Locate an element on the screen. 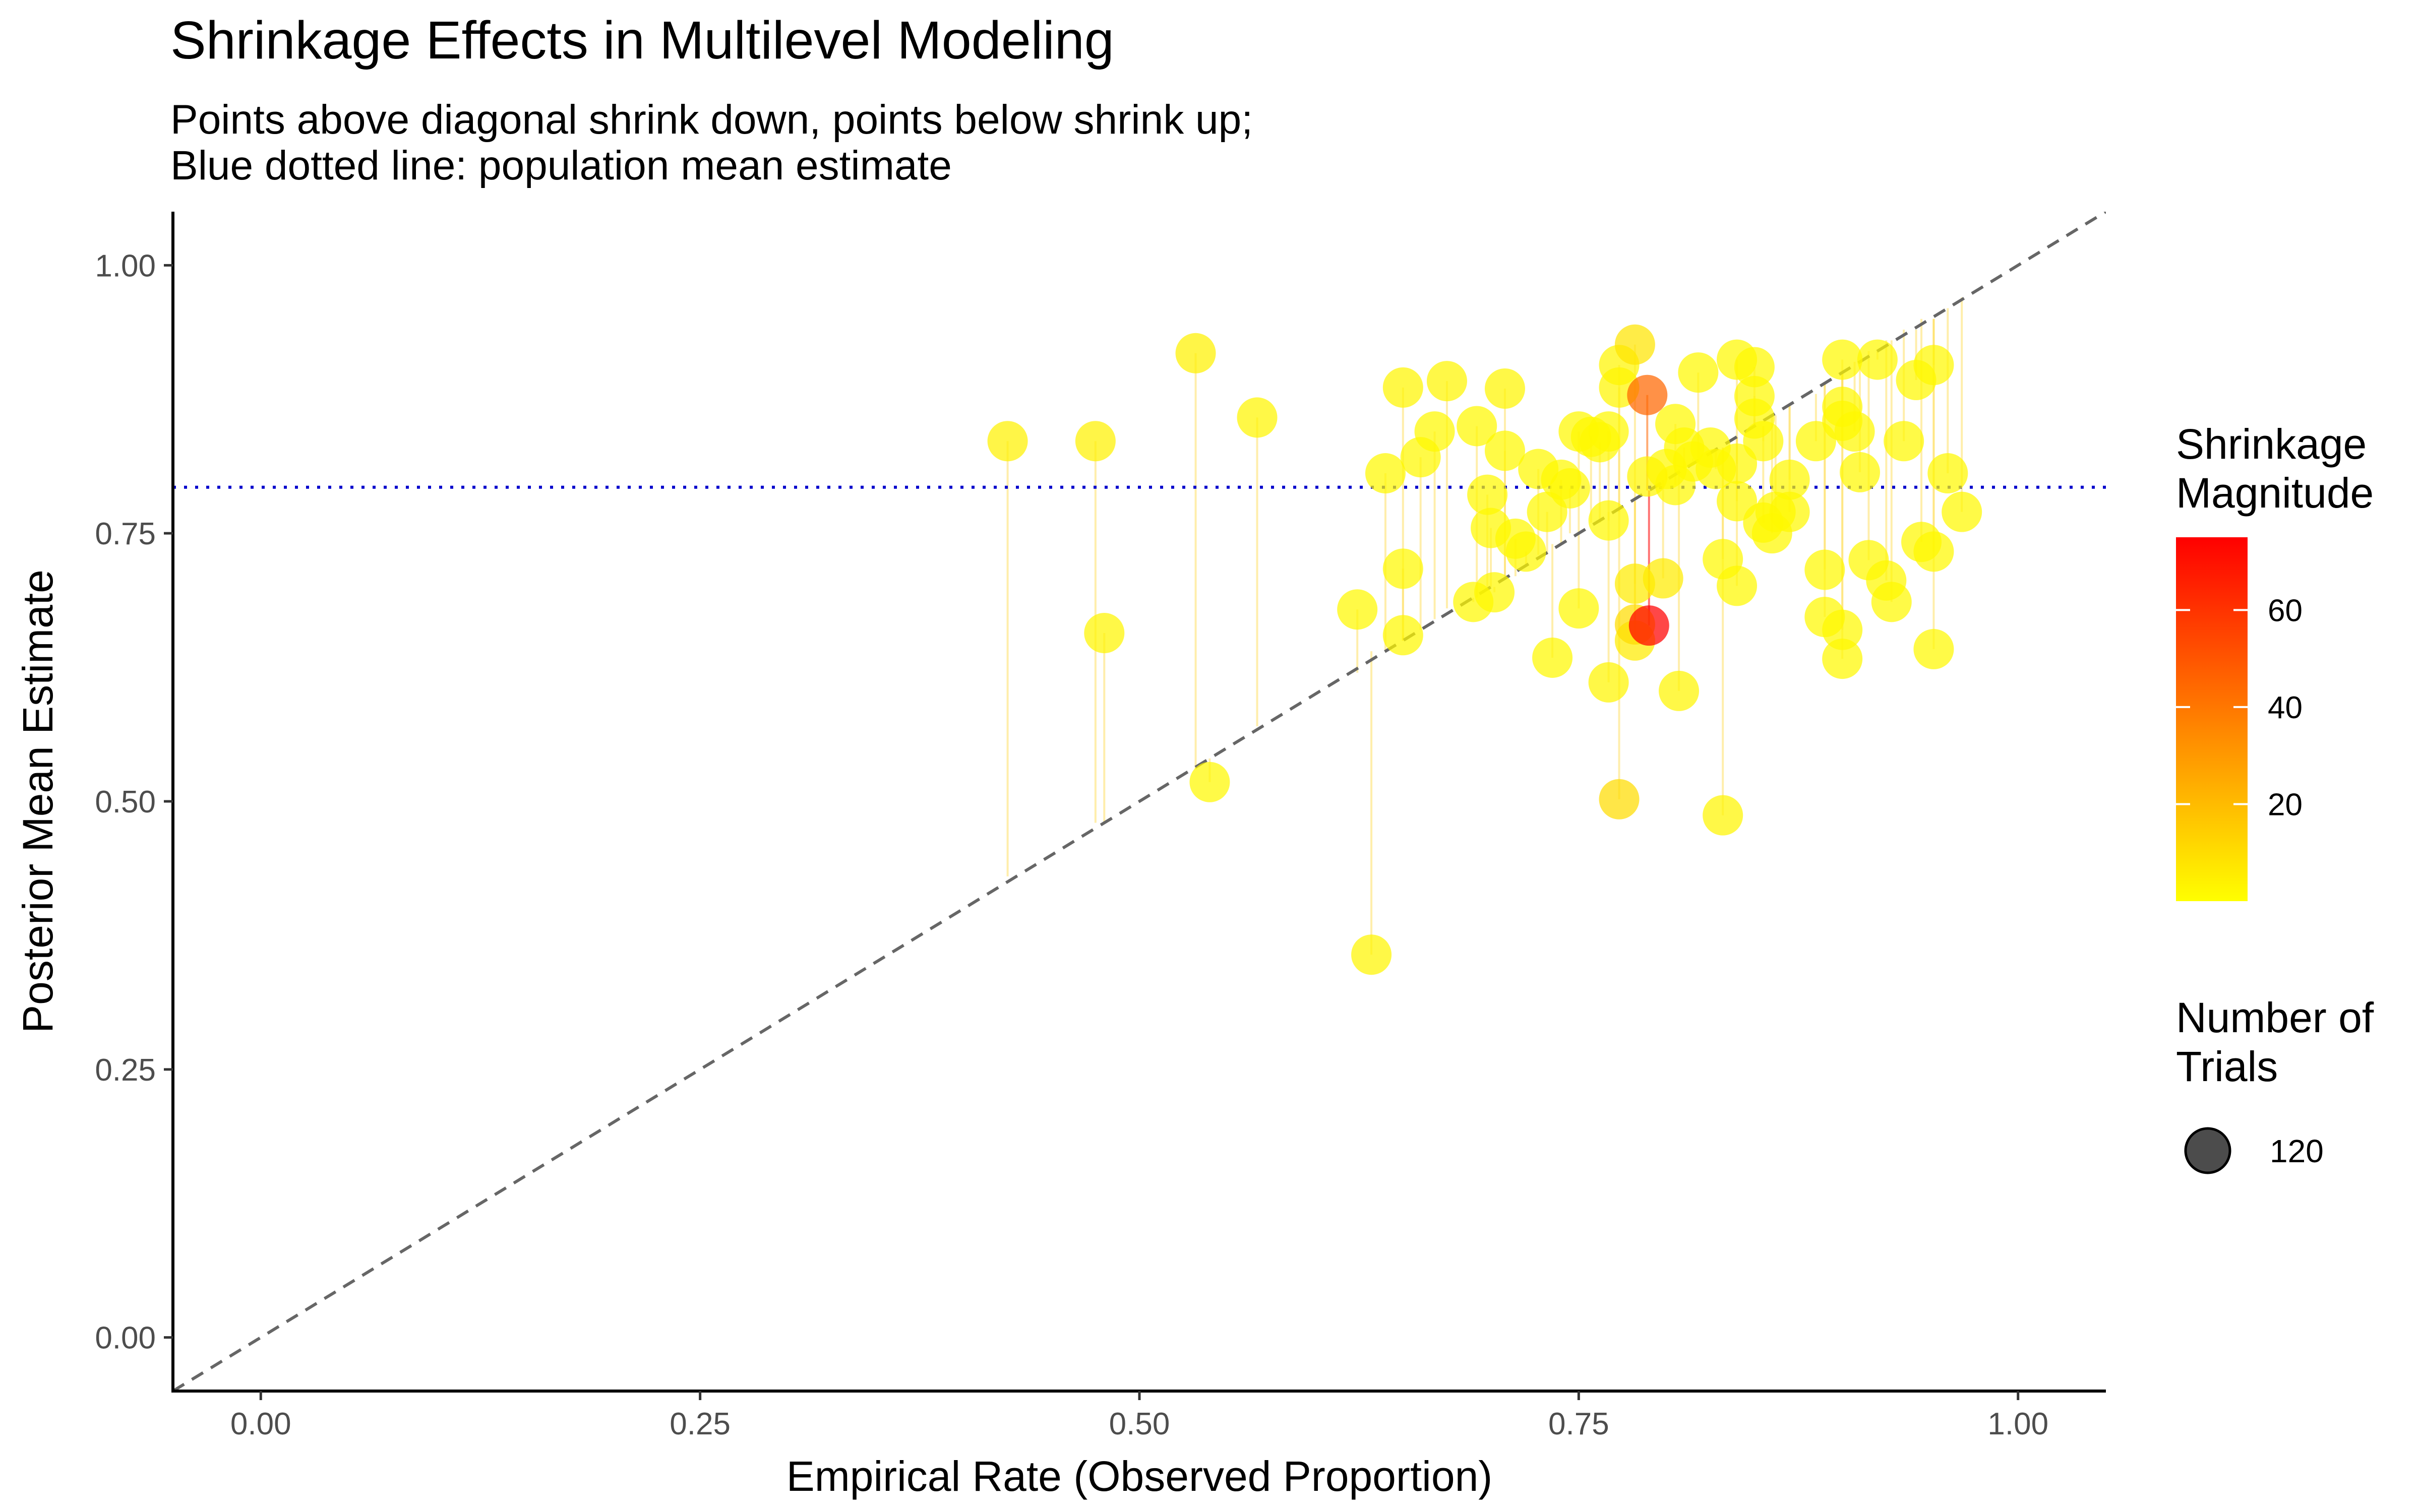 This screenshot has height=1512, width=2420. colorbar-tick-label: 20 is located at coordinates (2285, 804).